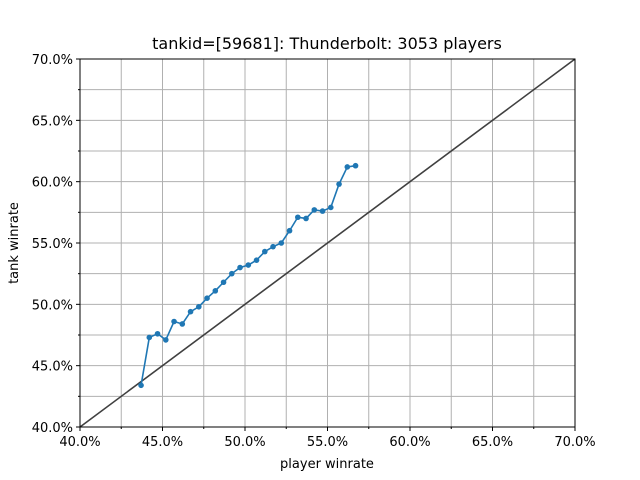  What do you see at coordinates (327, 464) in the screenshot?
I see `x-axis-label: player winrate` at bounding box center [327, 464].